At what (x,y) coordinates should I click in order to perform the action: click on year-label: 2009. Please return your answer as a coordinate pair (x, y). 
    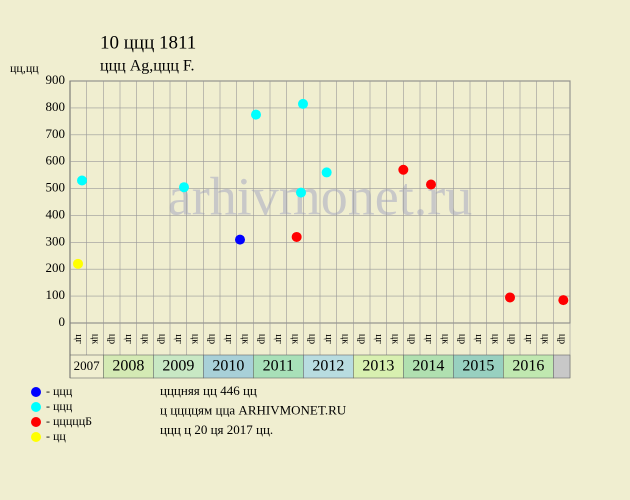
    Looking at the image, I should click on (178, 366).